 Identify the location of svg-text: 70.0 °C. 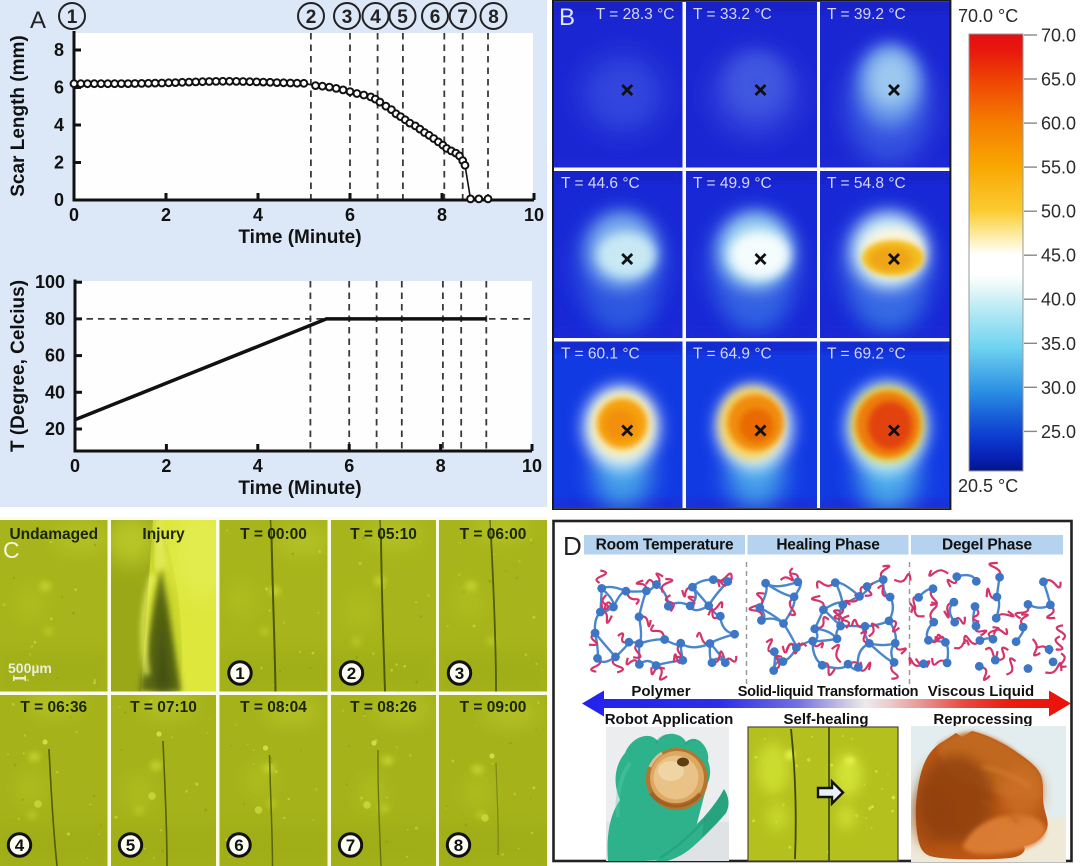
(988, 16).